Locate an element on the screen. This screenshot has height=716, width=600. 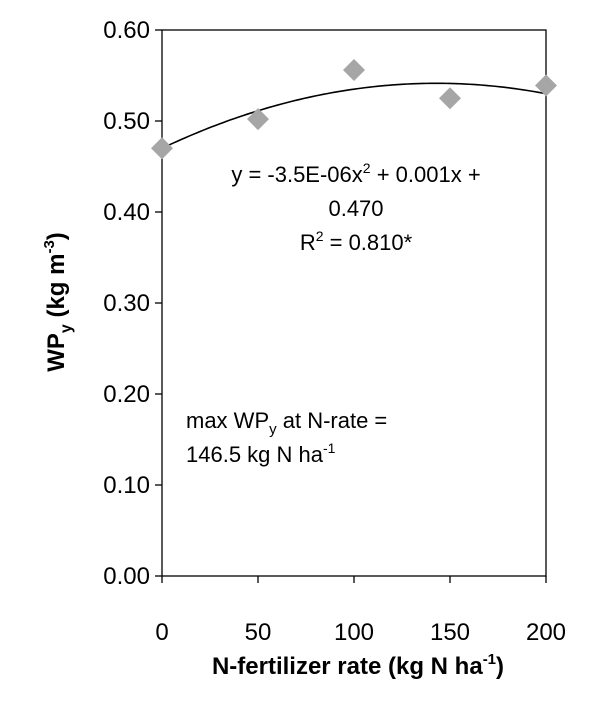
r-squared: R2 = 0.810* is located at coordinates (356, 241).